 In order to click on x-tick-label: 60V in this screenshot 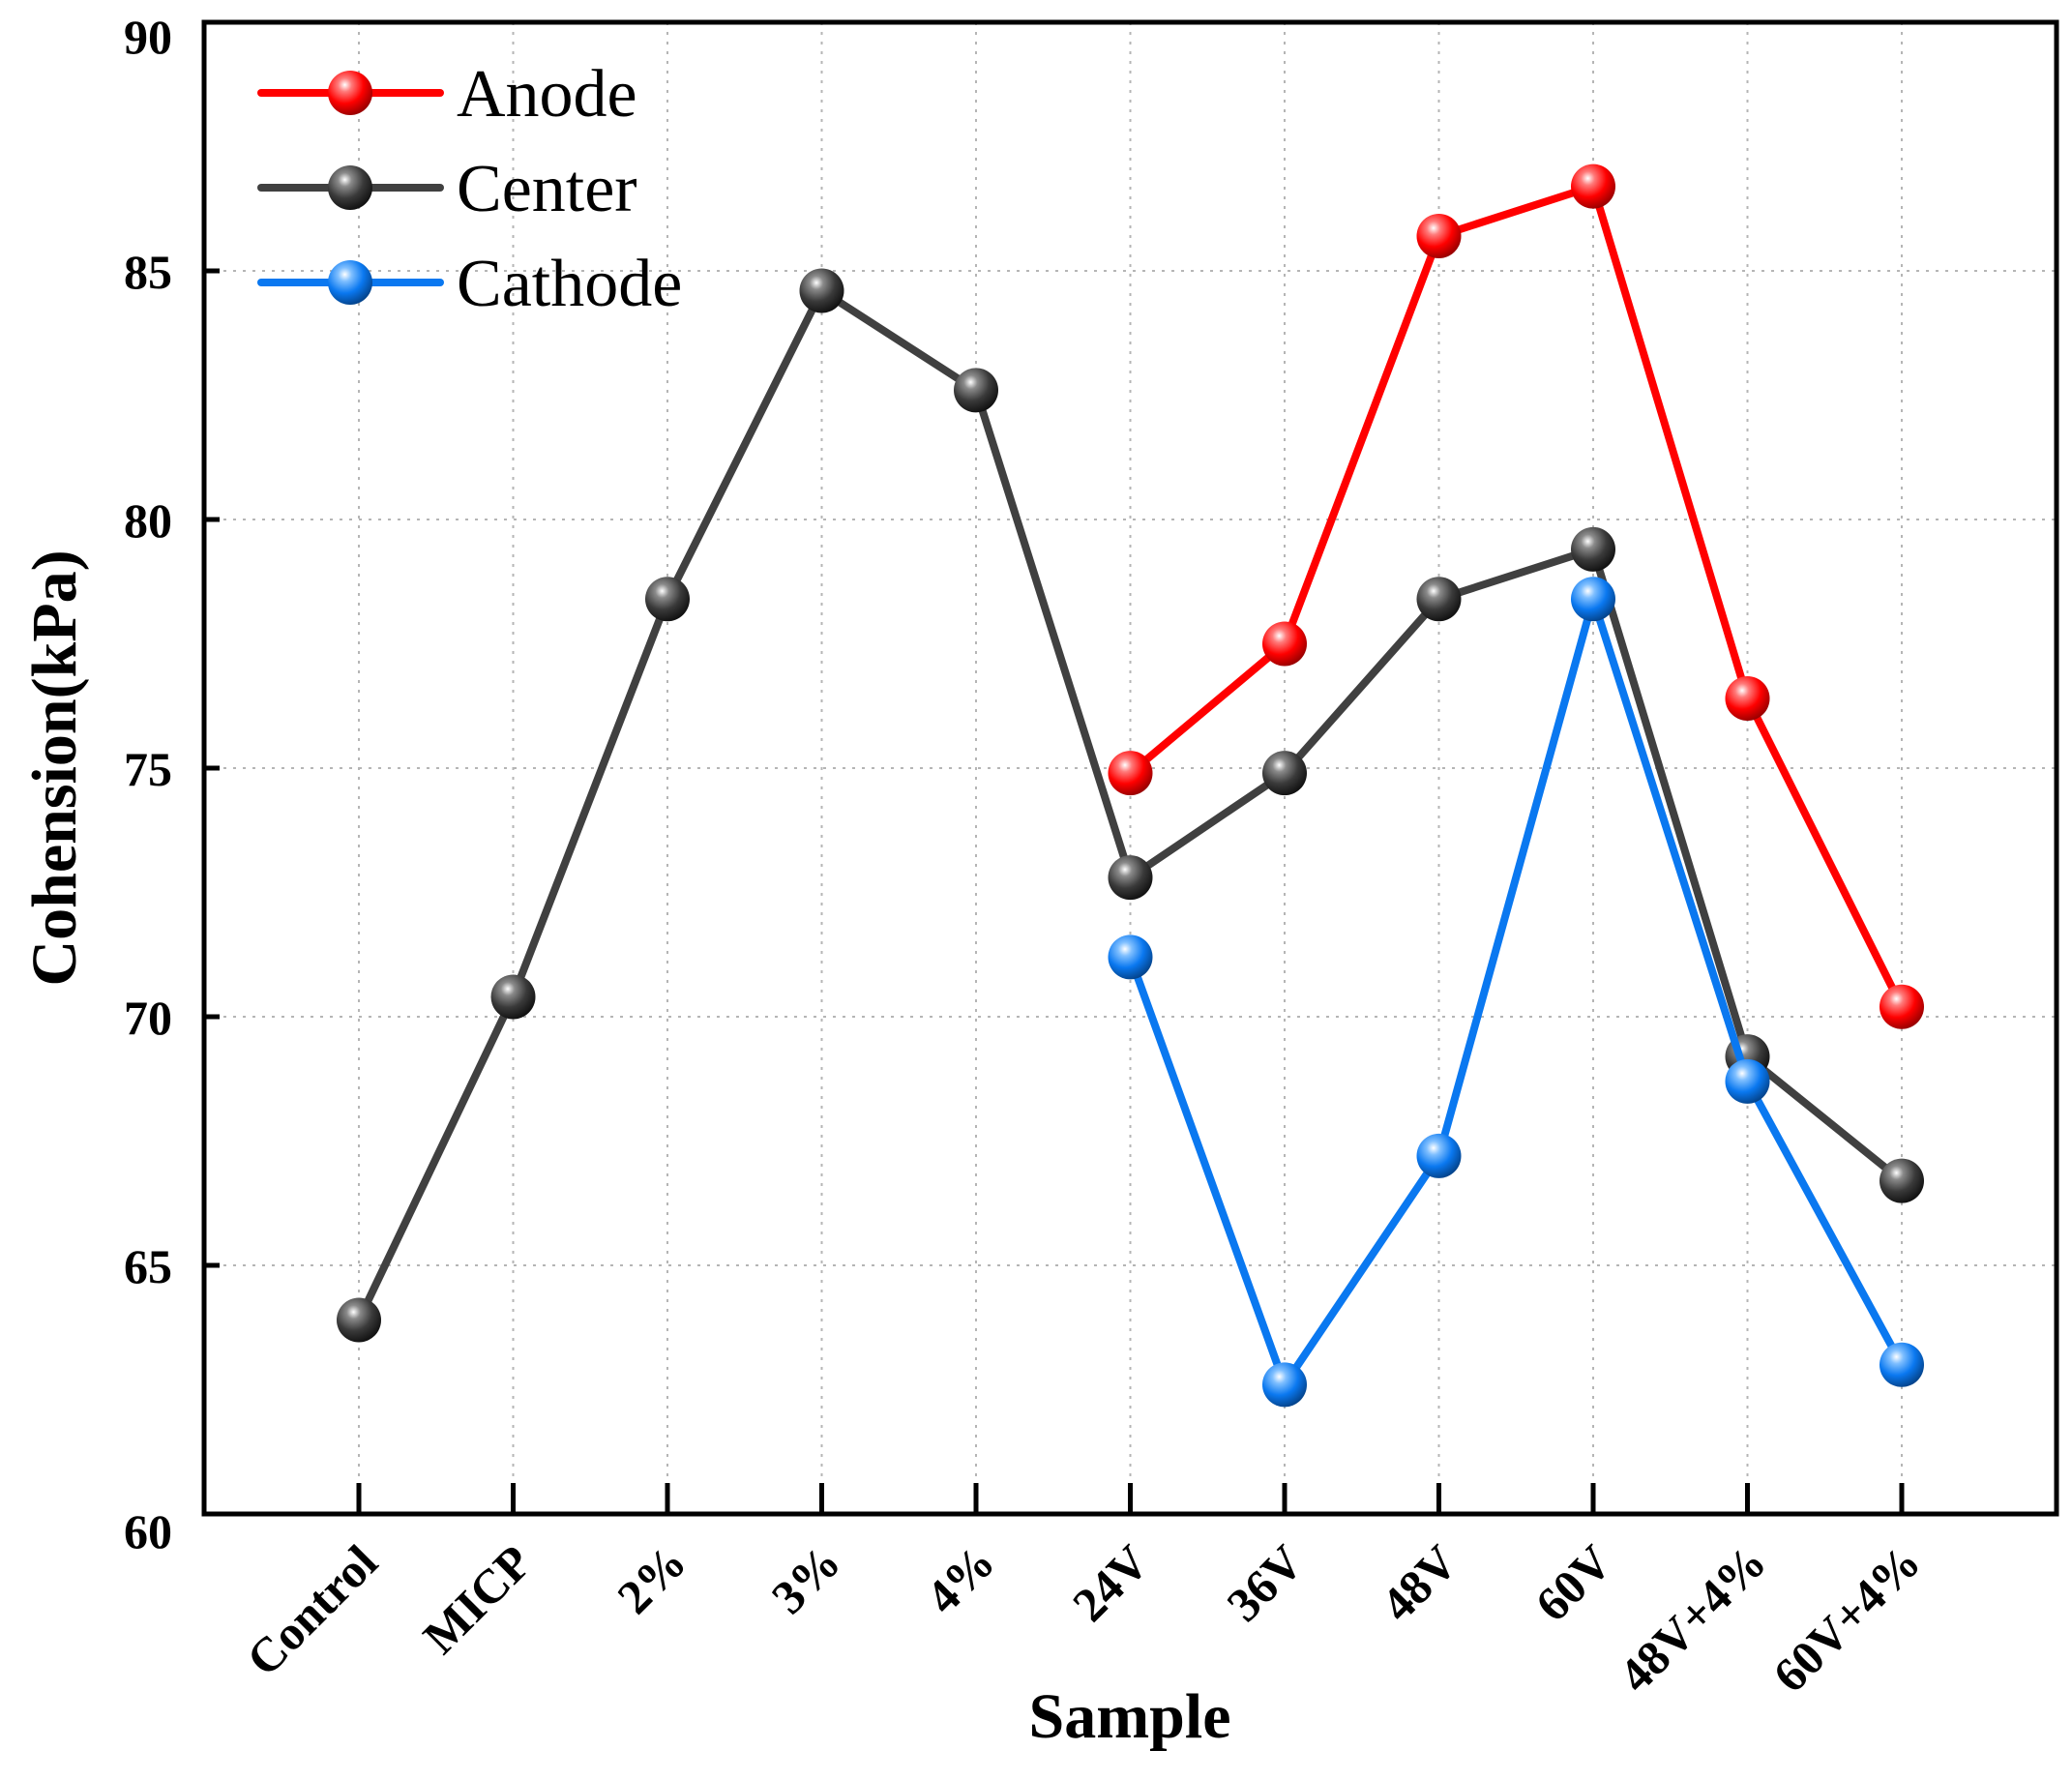, I will do `click(1572, 1582)`.